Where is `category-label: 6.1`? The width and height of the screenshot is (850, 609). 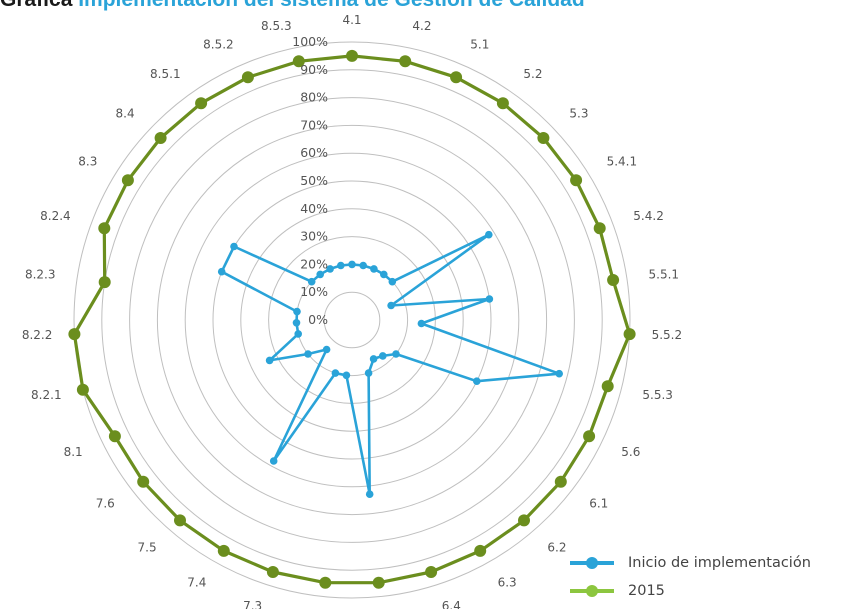
category-label: 6.1 is located at coordinates (598, 504).